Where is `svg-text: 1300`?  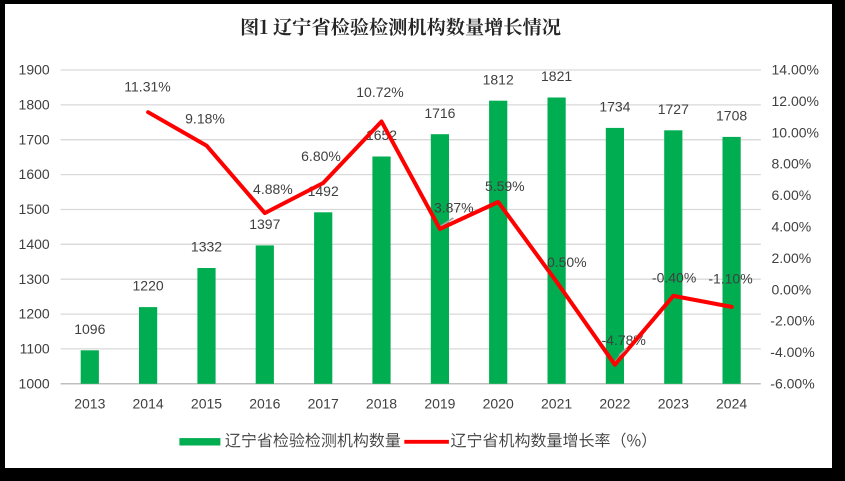 svg-text: 1300 is located at coordinates (34, 279).